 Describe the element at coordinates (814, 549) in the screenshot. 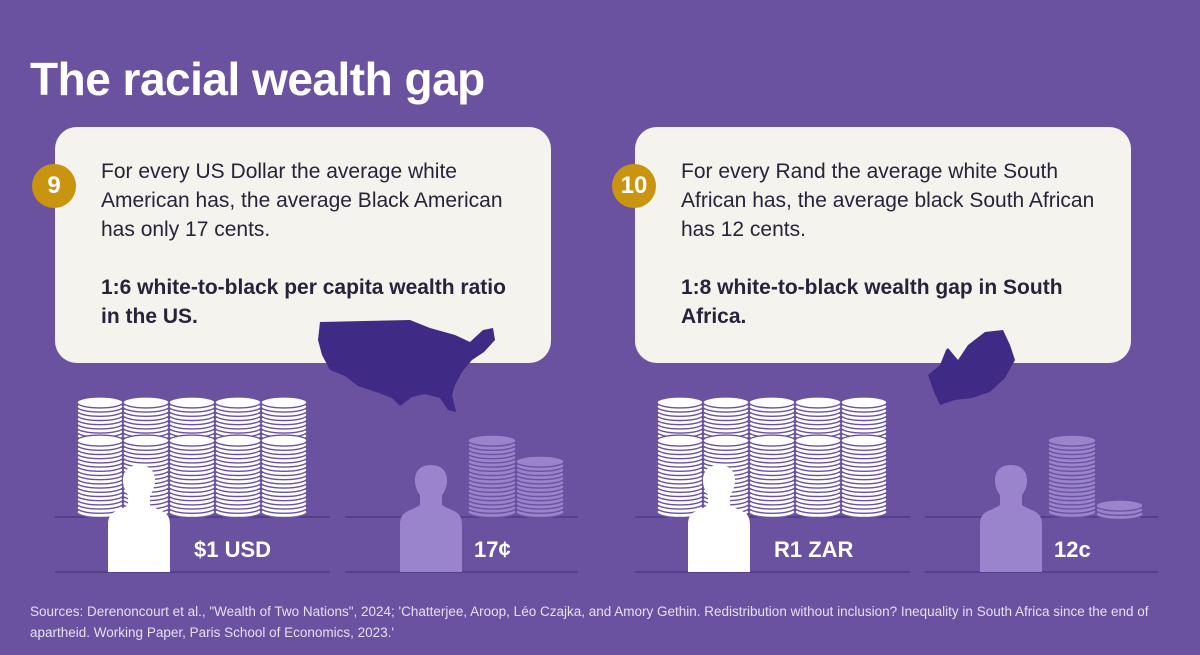

I see `white-amount: R1 ZAR` at that location.